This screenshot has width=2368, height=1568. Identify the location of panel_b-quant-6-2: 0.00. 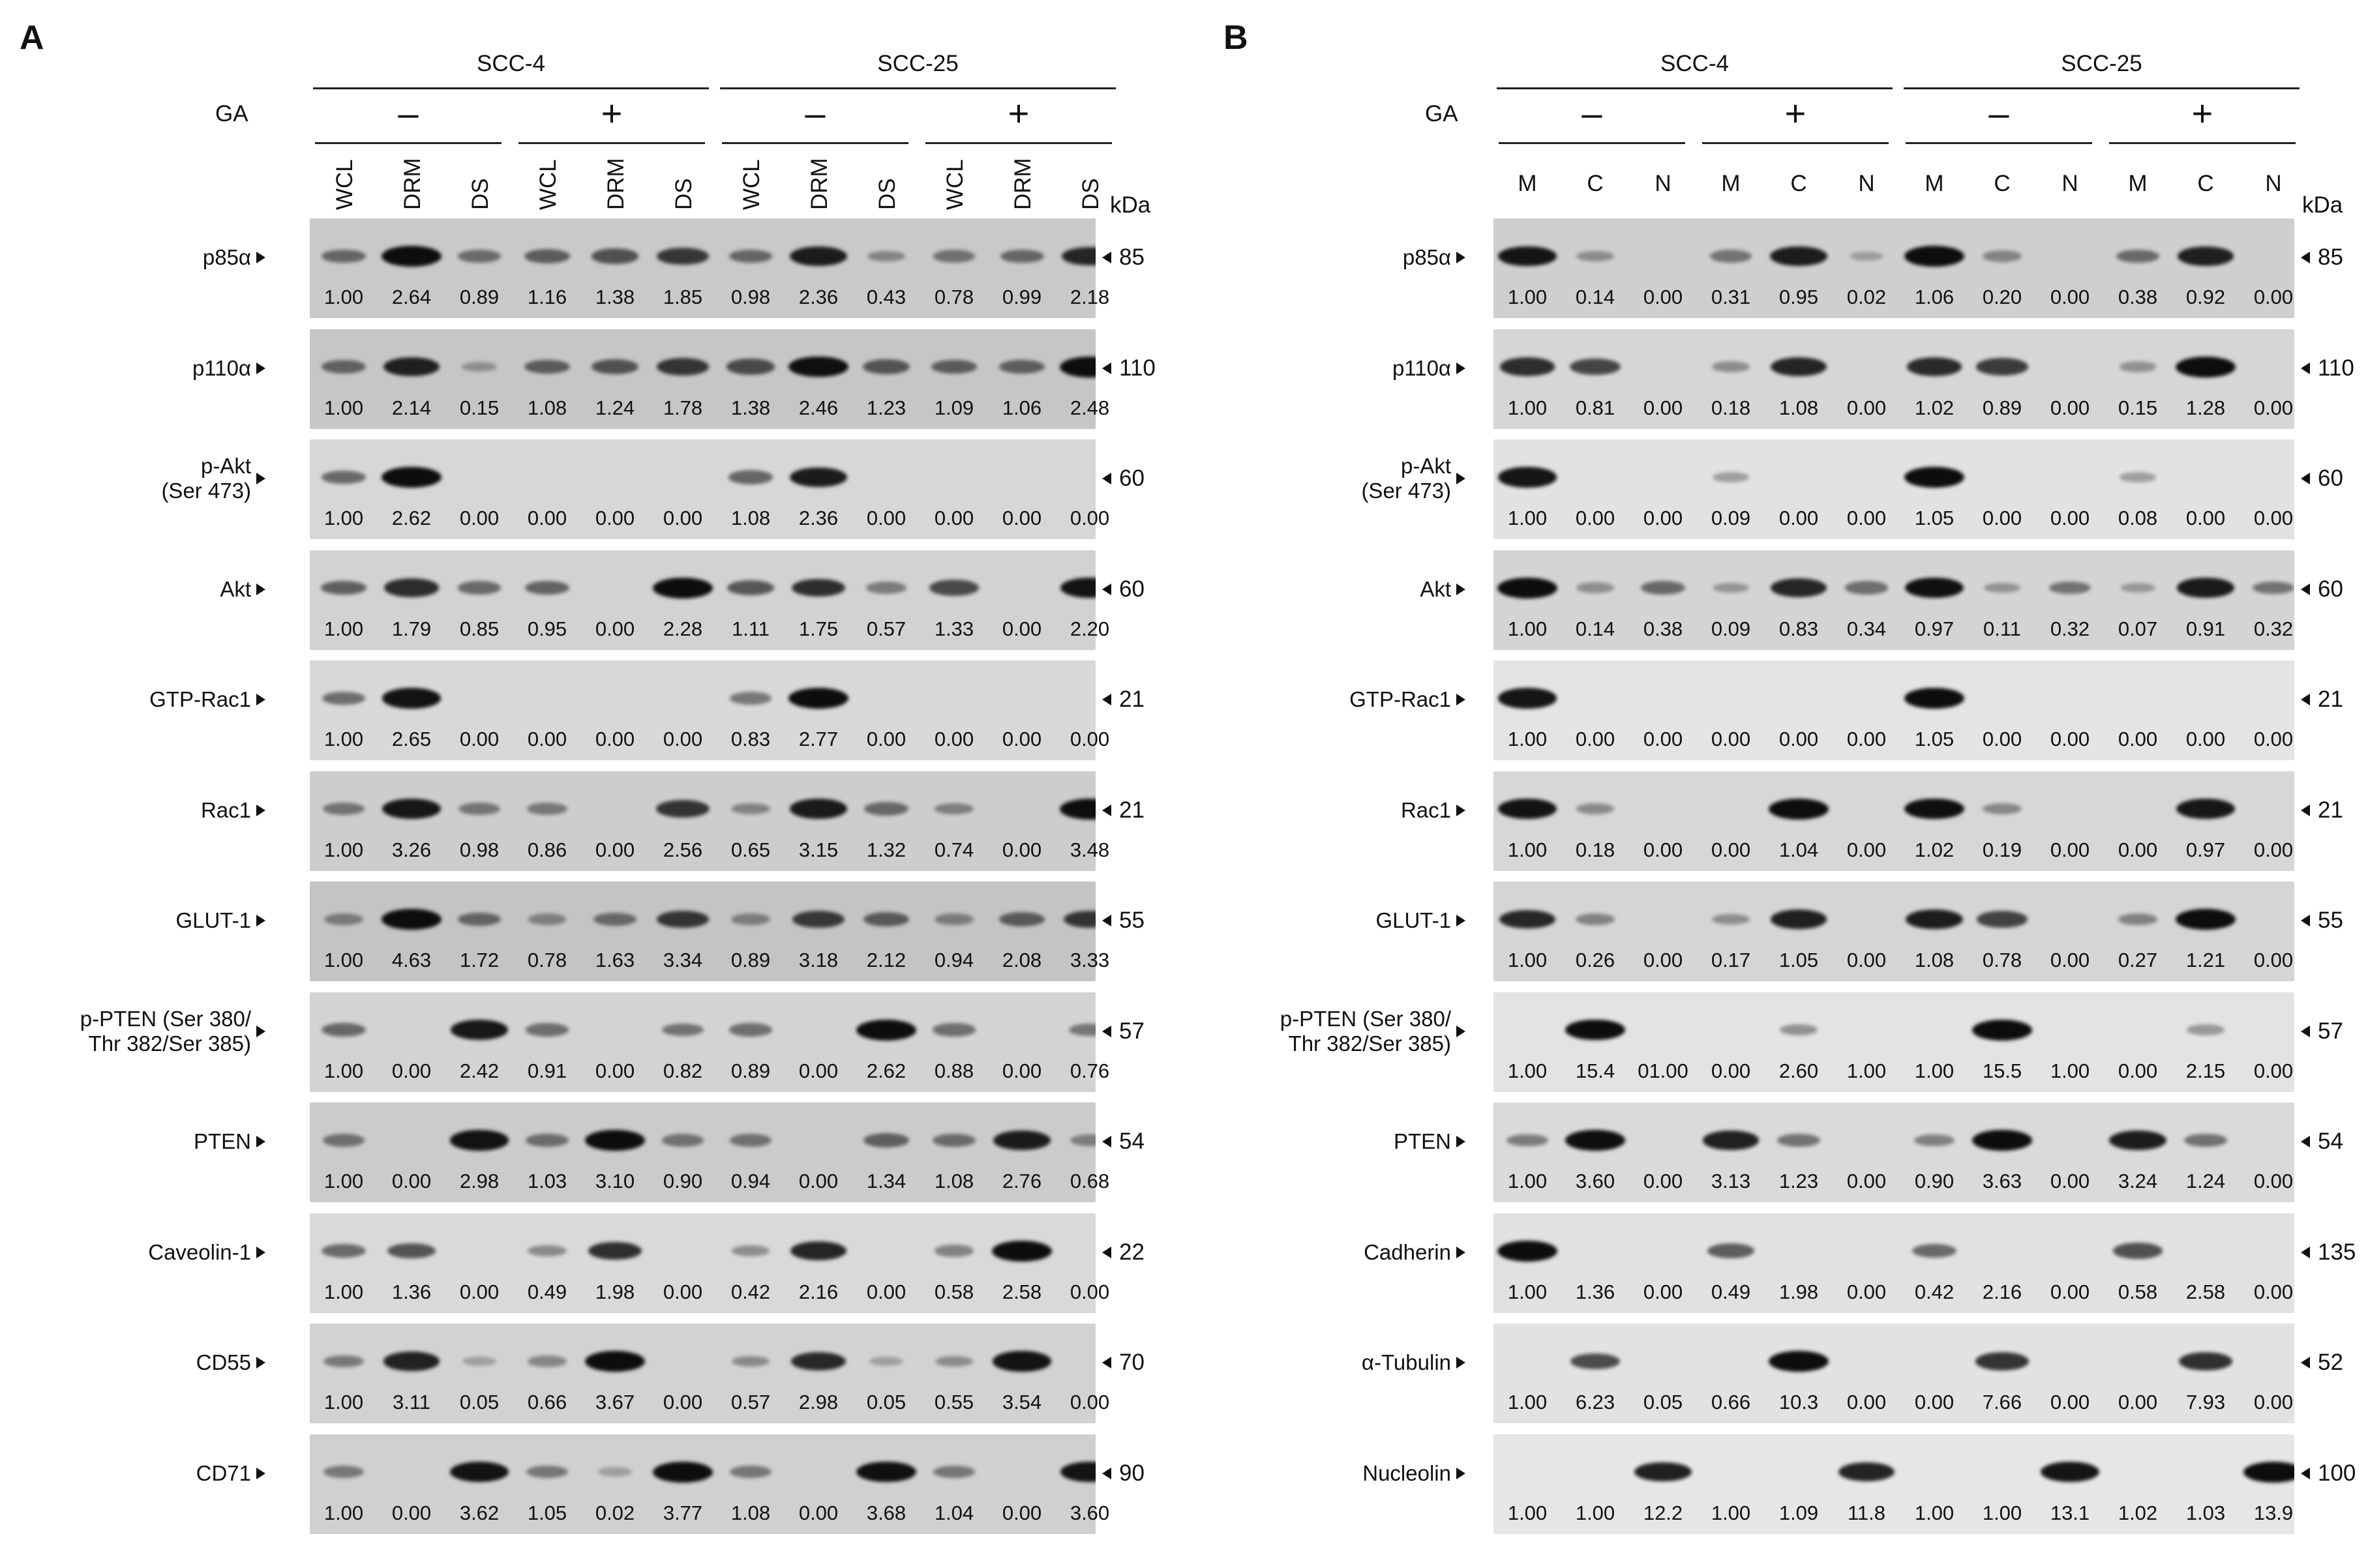
(1663, 960).